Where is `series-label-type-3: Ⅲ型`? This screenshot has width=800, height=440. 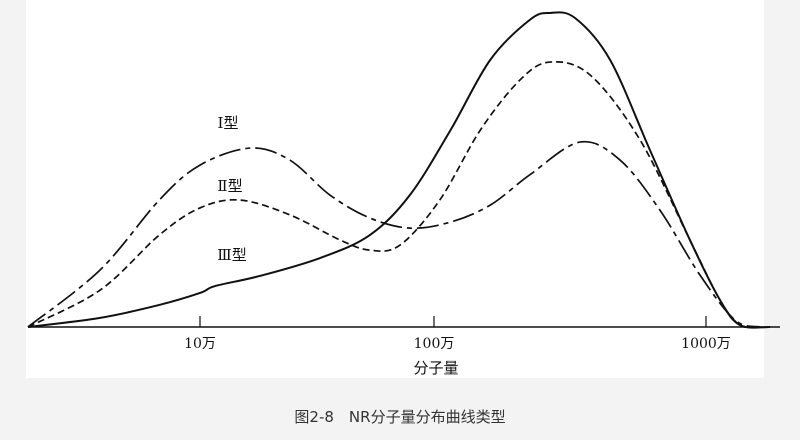 series-label-type-3: Ⅲ型 is located at coordinates (231, 255).